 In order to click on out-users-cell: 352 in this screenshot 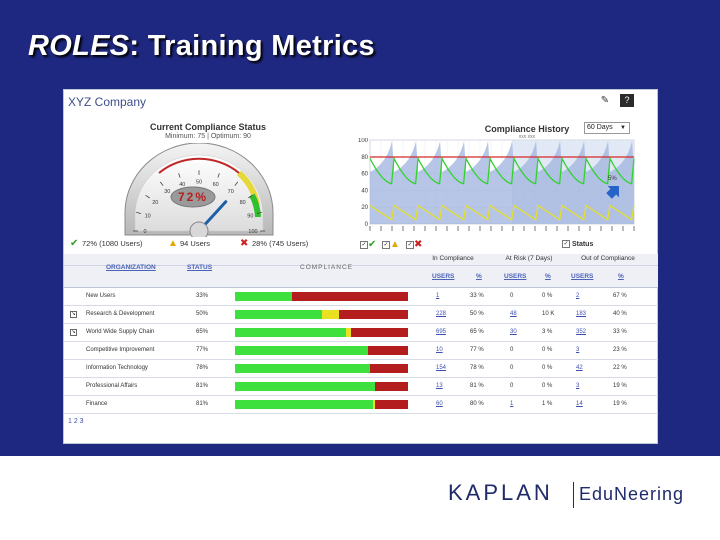, I will do `click(581, 332)`.